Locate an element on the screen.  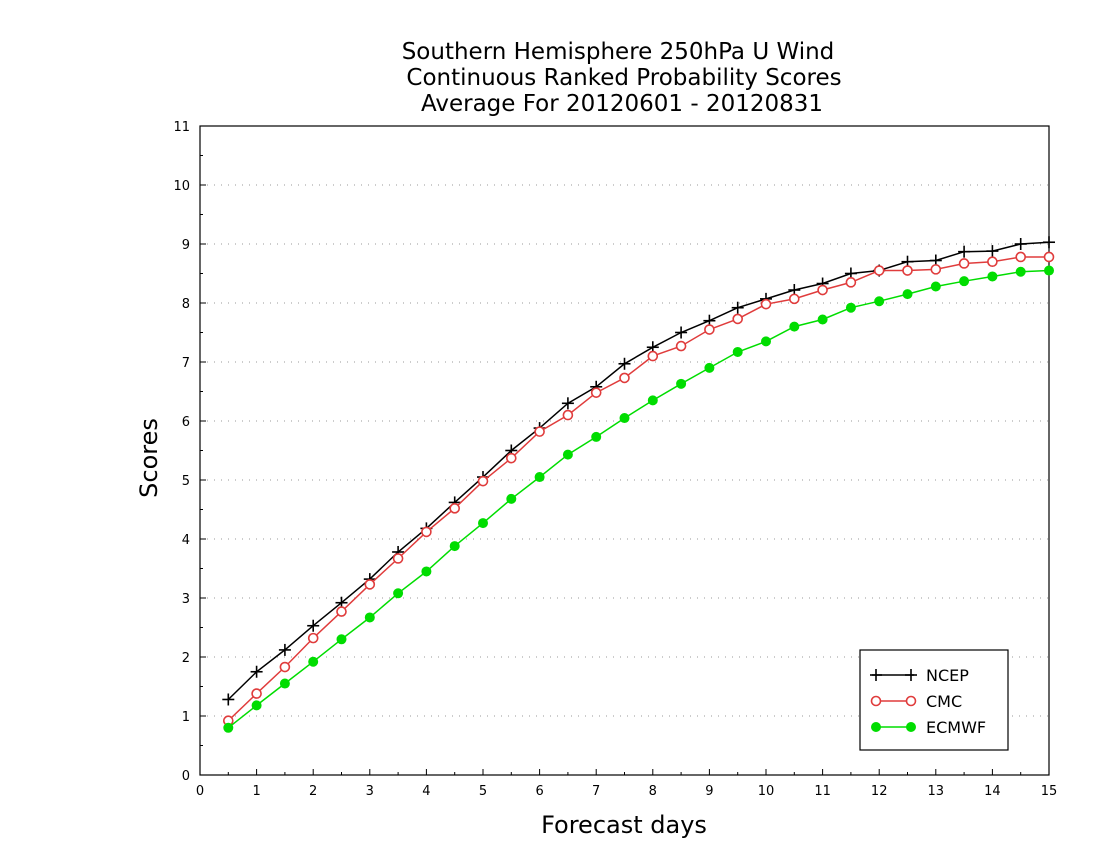
y-axis-title: Scores is located at coordinates (149, 458).